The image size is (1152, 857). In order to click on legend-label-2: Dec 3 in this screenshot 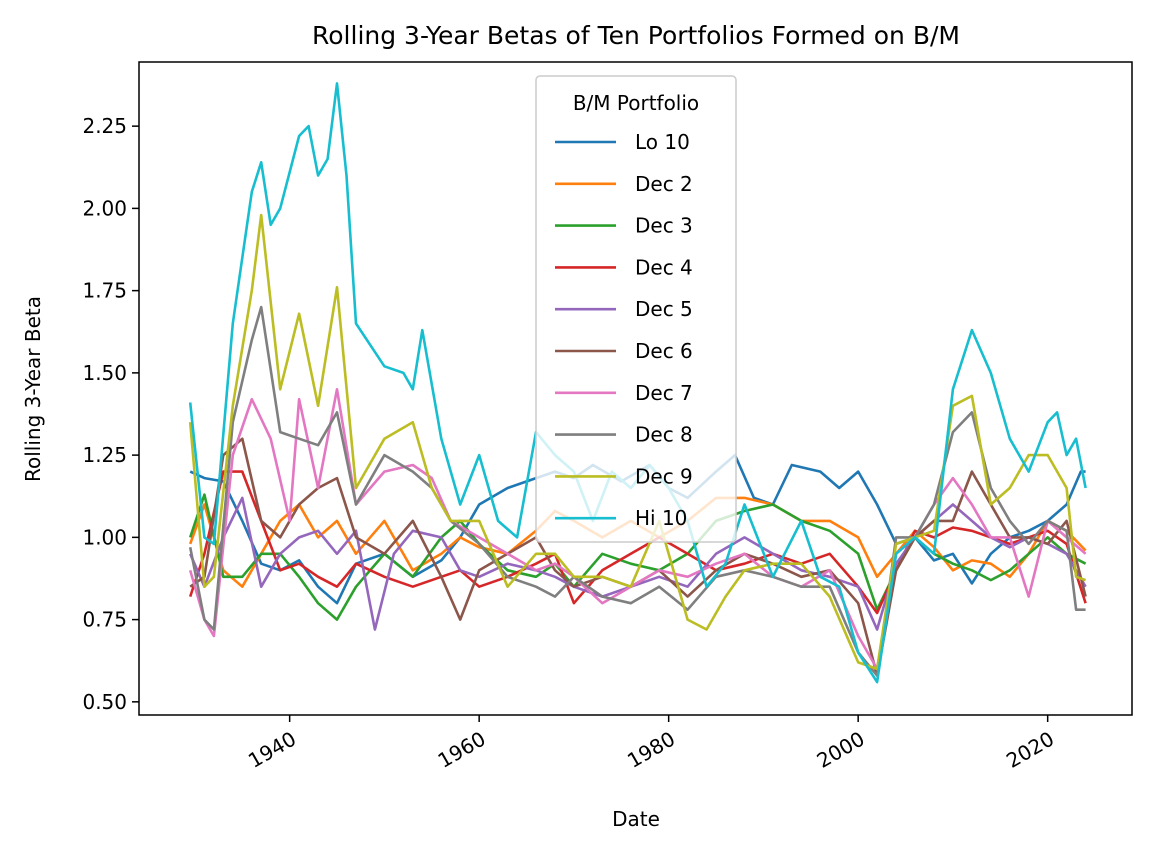, I will do `click(664, 226)`.